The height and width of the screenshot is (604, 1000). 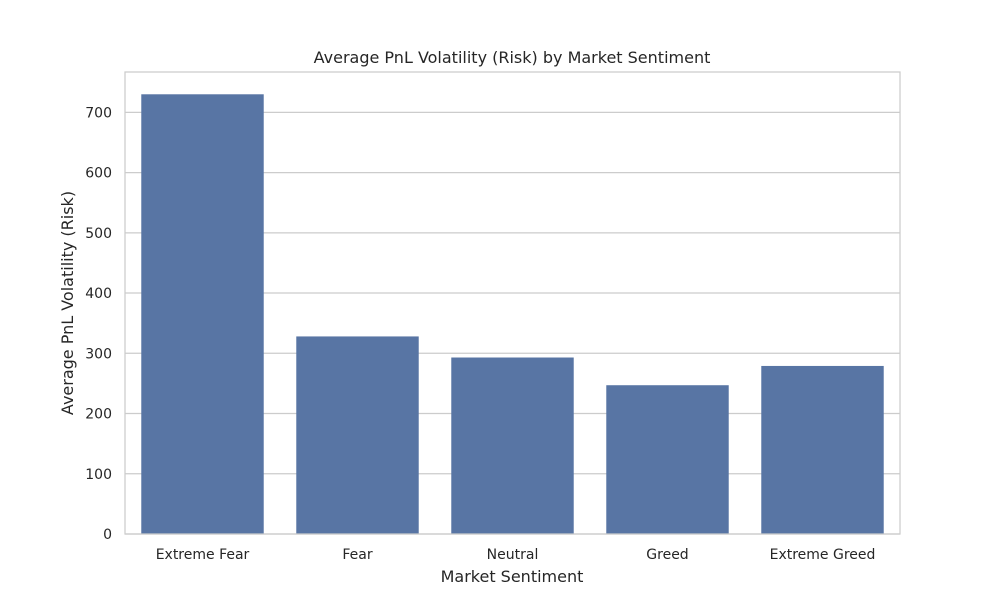 What do you see at coordinates (667, 459) in the screenshot?
I see `bar-greed` at bounding box center [667, 459].